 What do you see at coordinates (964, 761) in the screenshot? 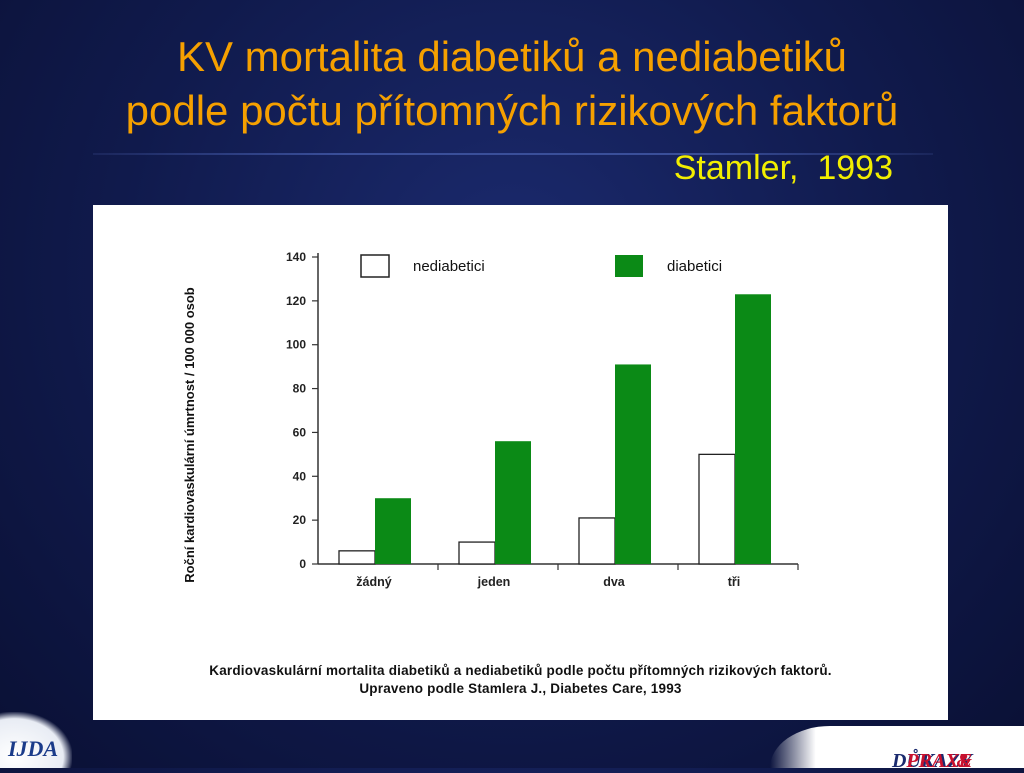
I see `logo-ampersand: &` at bounding box center [964, 761].